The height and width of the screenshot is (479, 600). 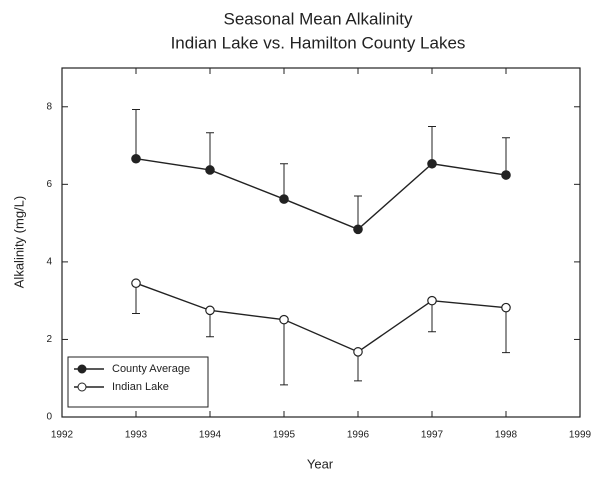 I want to click on x-tick-label: 1997, so click(x=432, y=435).